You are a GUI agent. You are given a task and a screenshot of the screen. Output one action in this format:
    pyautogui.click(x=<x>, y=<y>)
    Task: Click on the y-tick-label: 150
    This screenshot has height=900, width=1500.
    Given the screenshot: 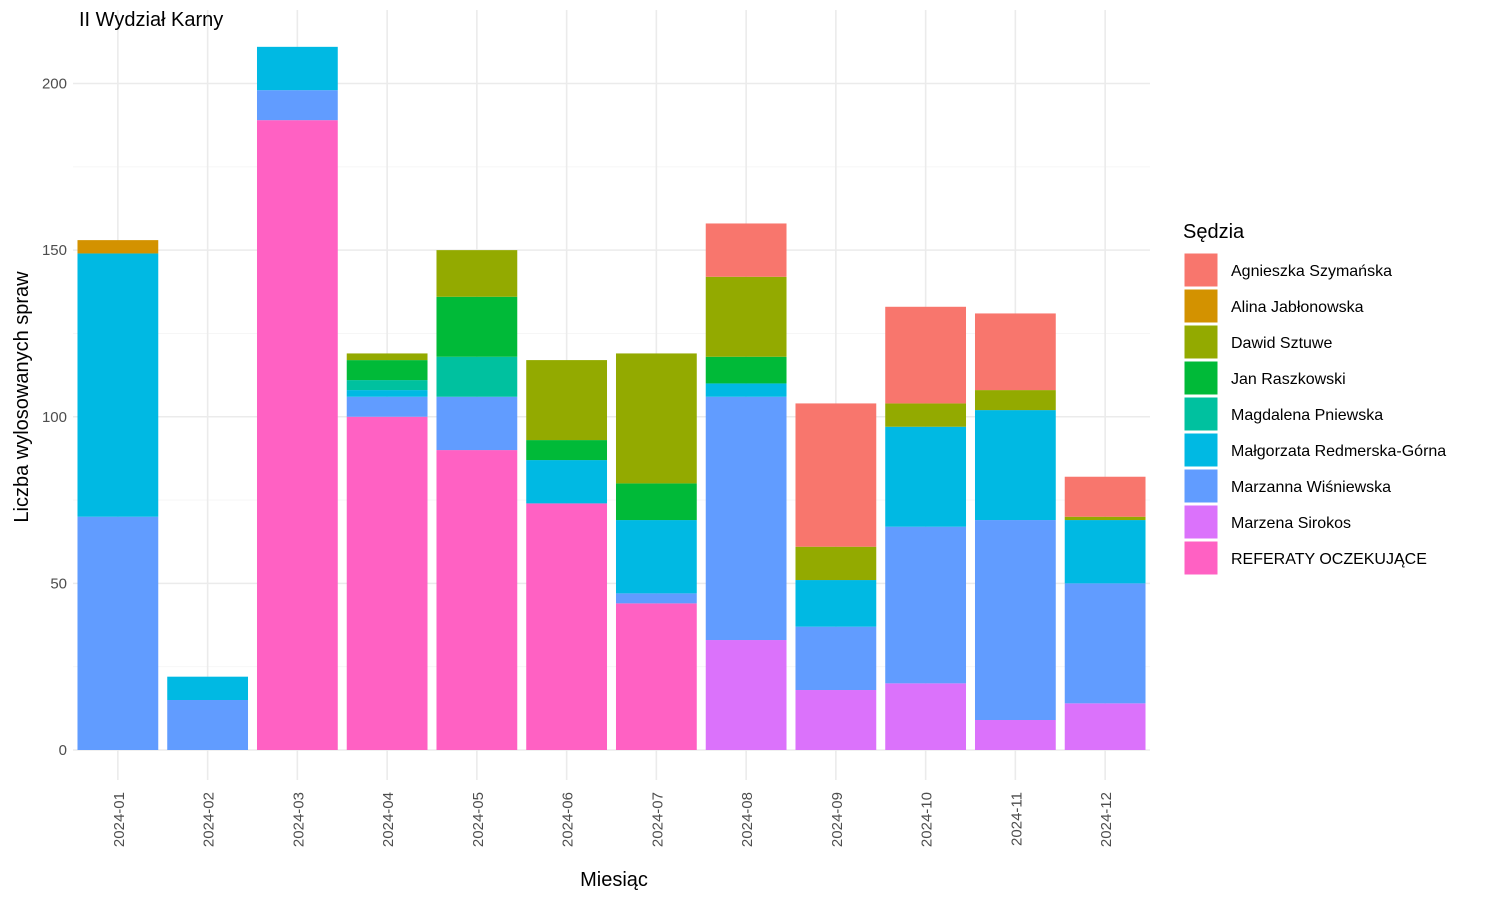 What is the action you would take?
    pyautogui.click(x=54, y=250)
    